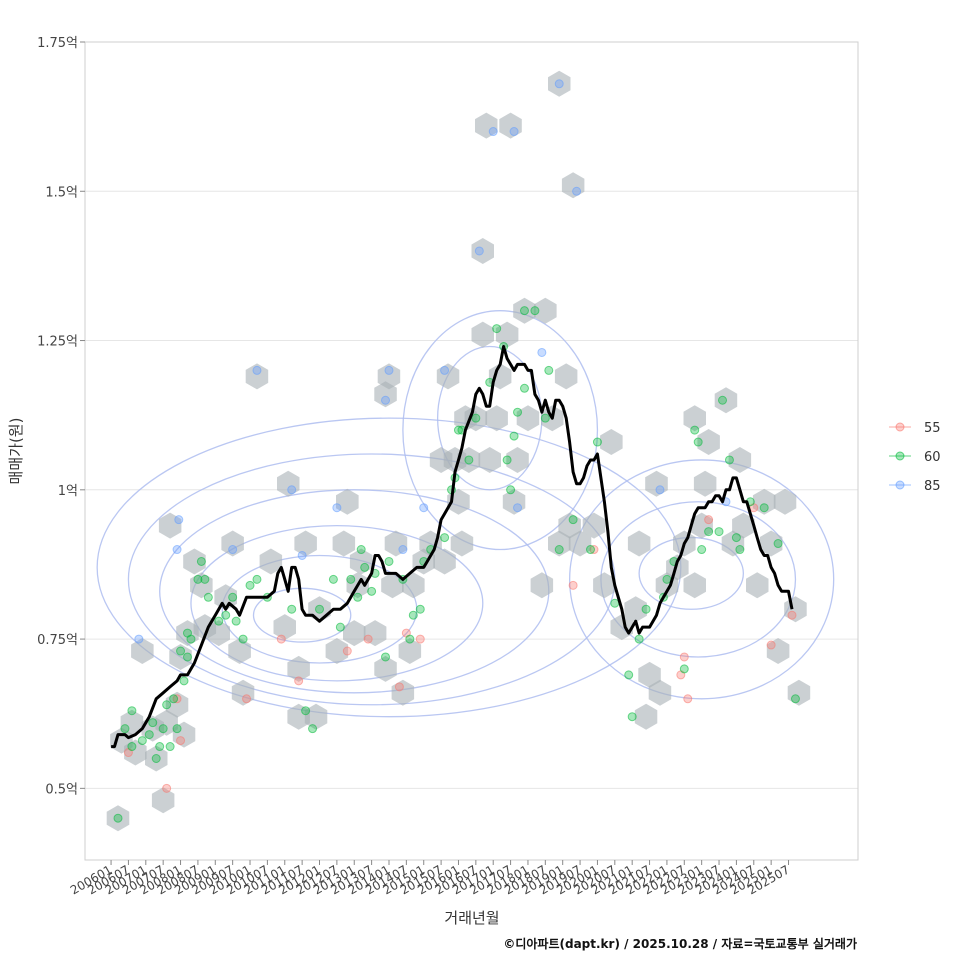 The width and height of the screenshot is (960, 960). I want to click on legend-label-85: 85, so click(932, 486).